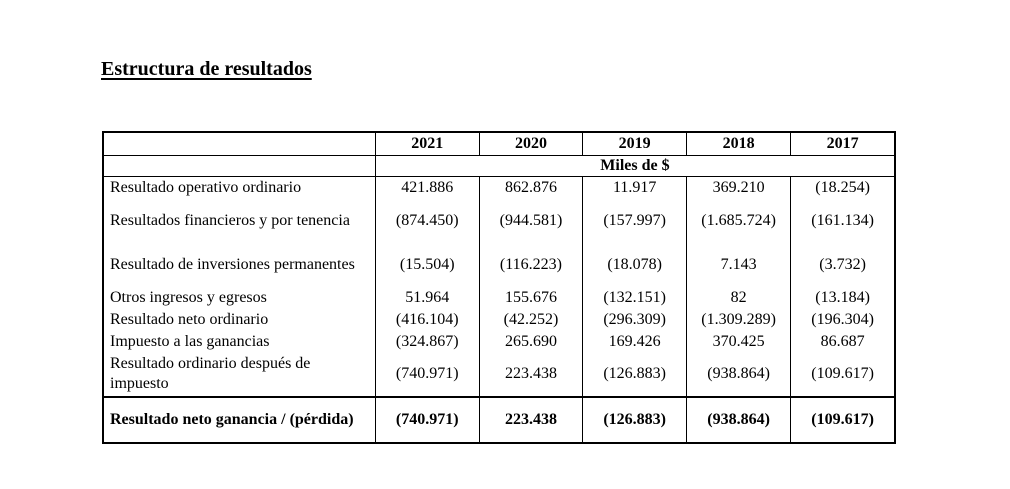  I want to click on cell-value: 7.143, so click(738, 264).